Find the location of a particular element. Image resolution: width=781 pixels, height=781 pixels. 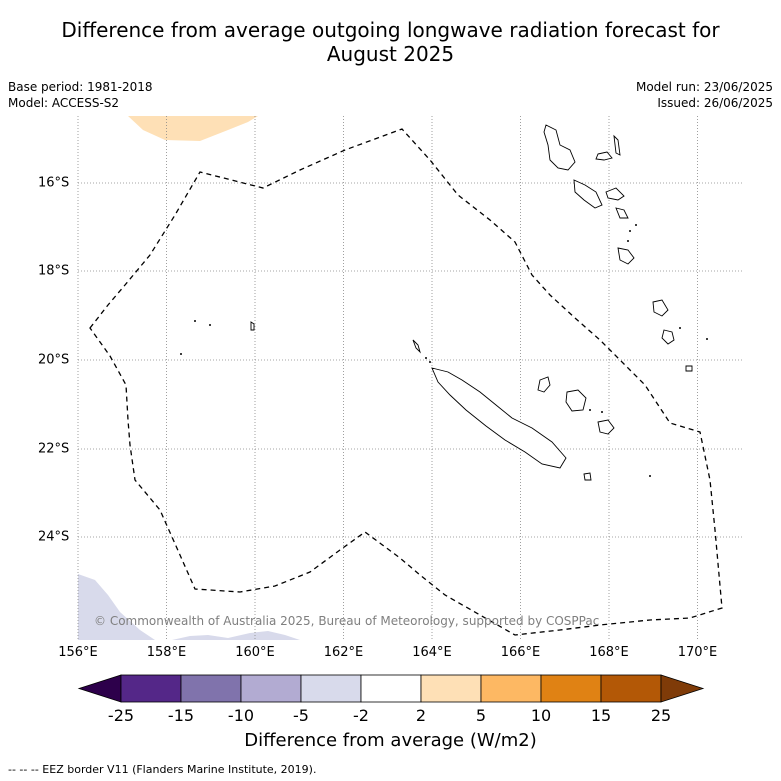

new-caledonia is located at coordinates (499, 418).